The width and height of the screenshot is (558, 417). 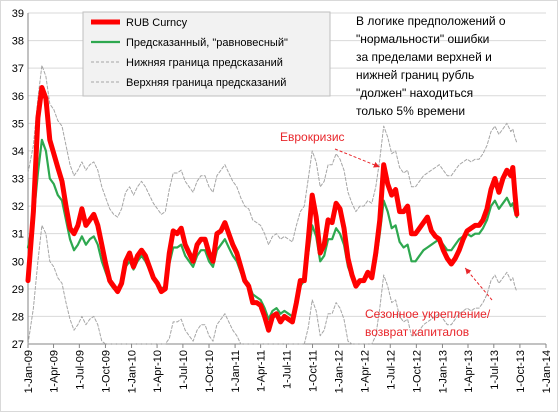 I want to click on x-tick-label: 1-Jan-09, so click(x=29, y=371).